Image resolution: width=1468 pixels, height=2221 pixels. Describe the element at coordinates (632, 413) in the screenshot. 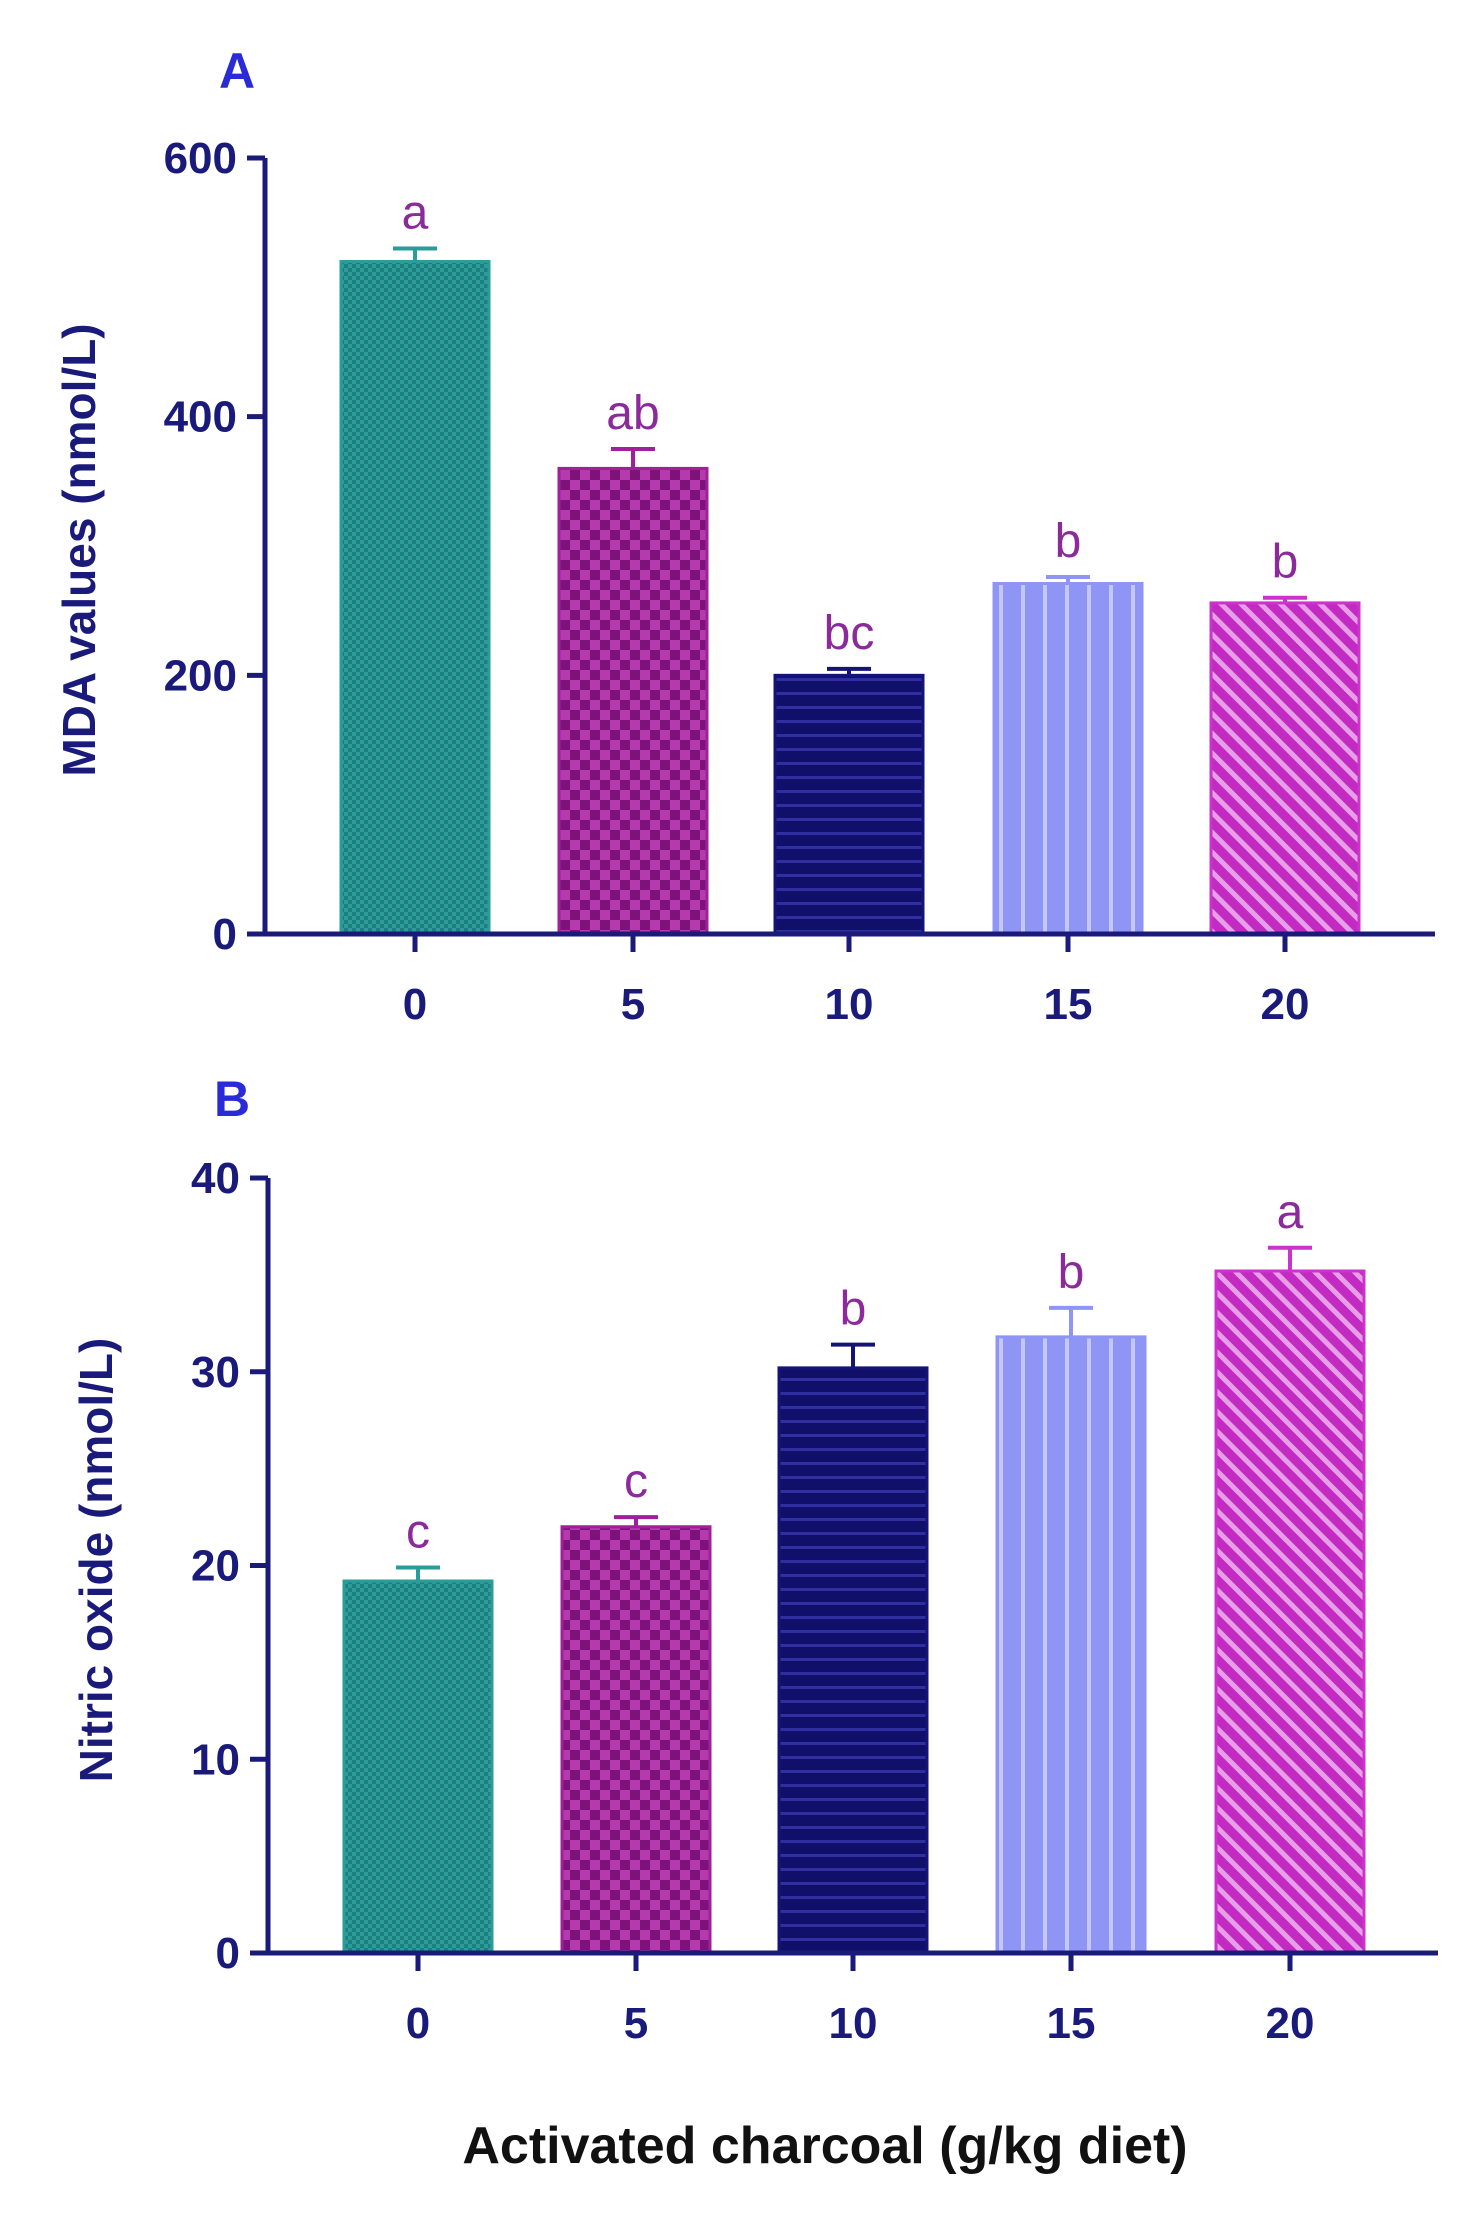

I see `significance-label: ab` at that location.